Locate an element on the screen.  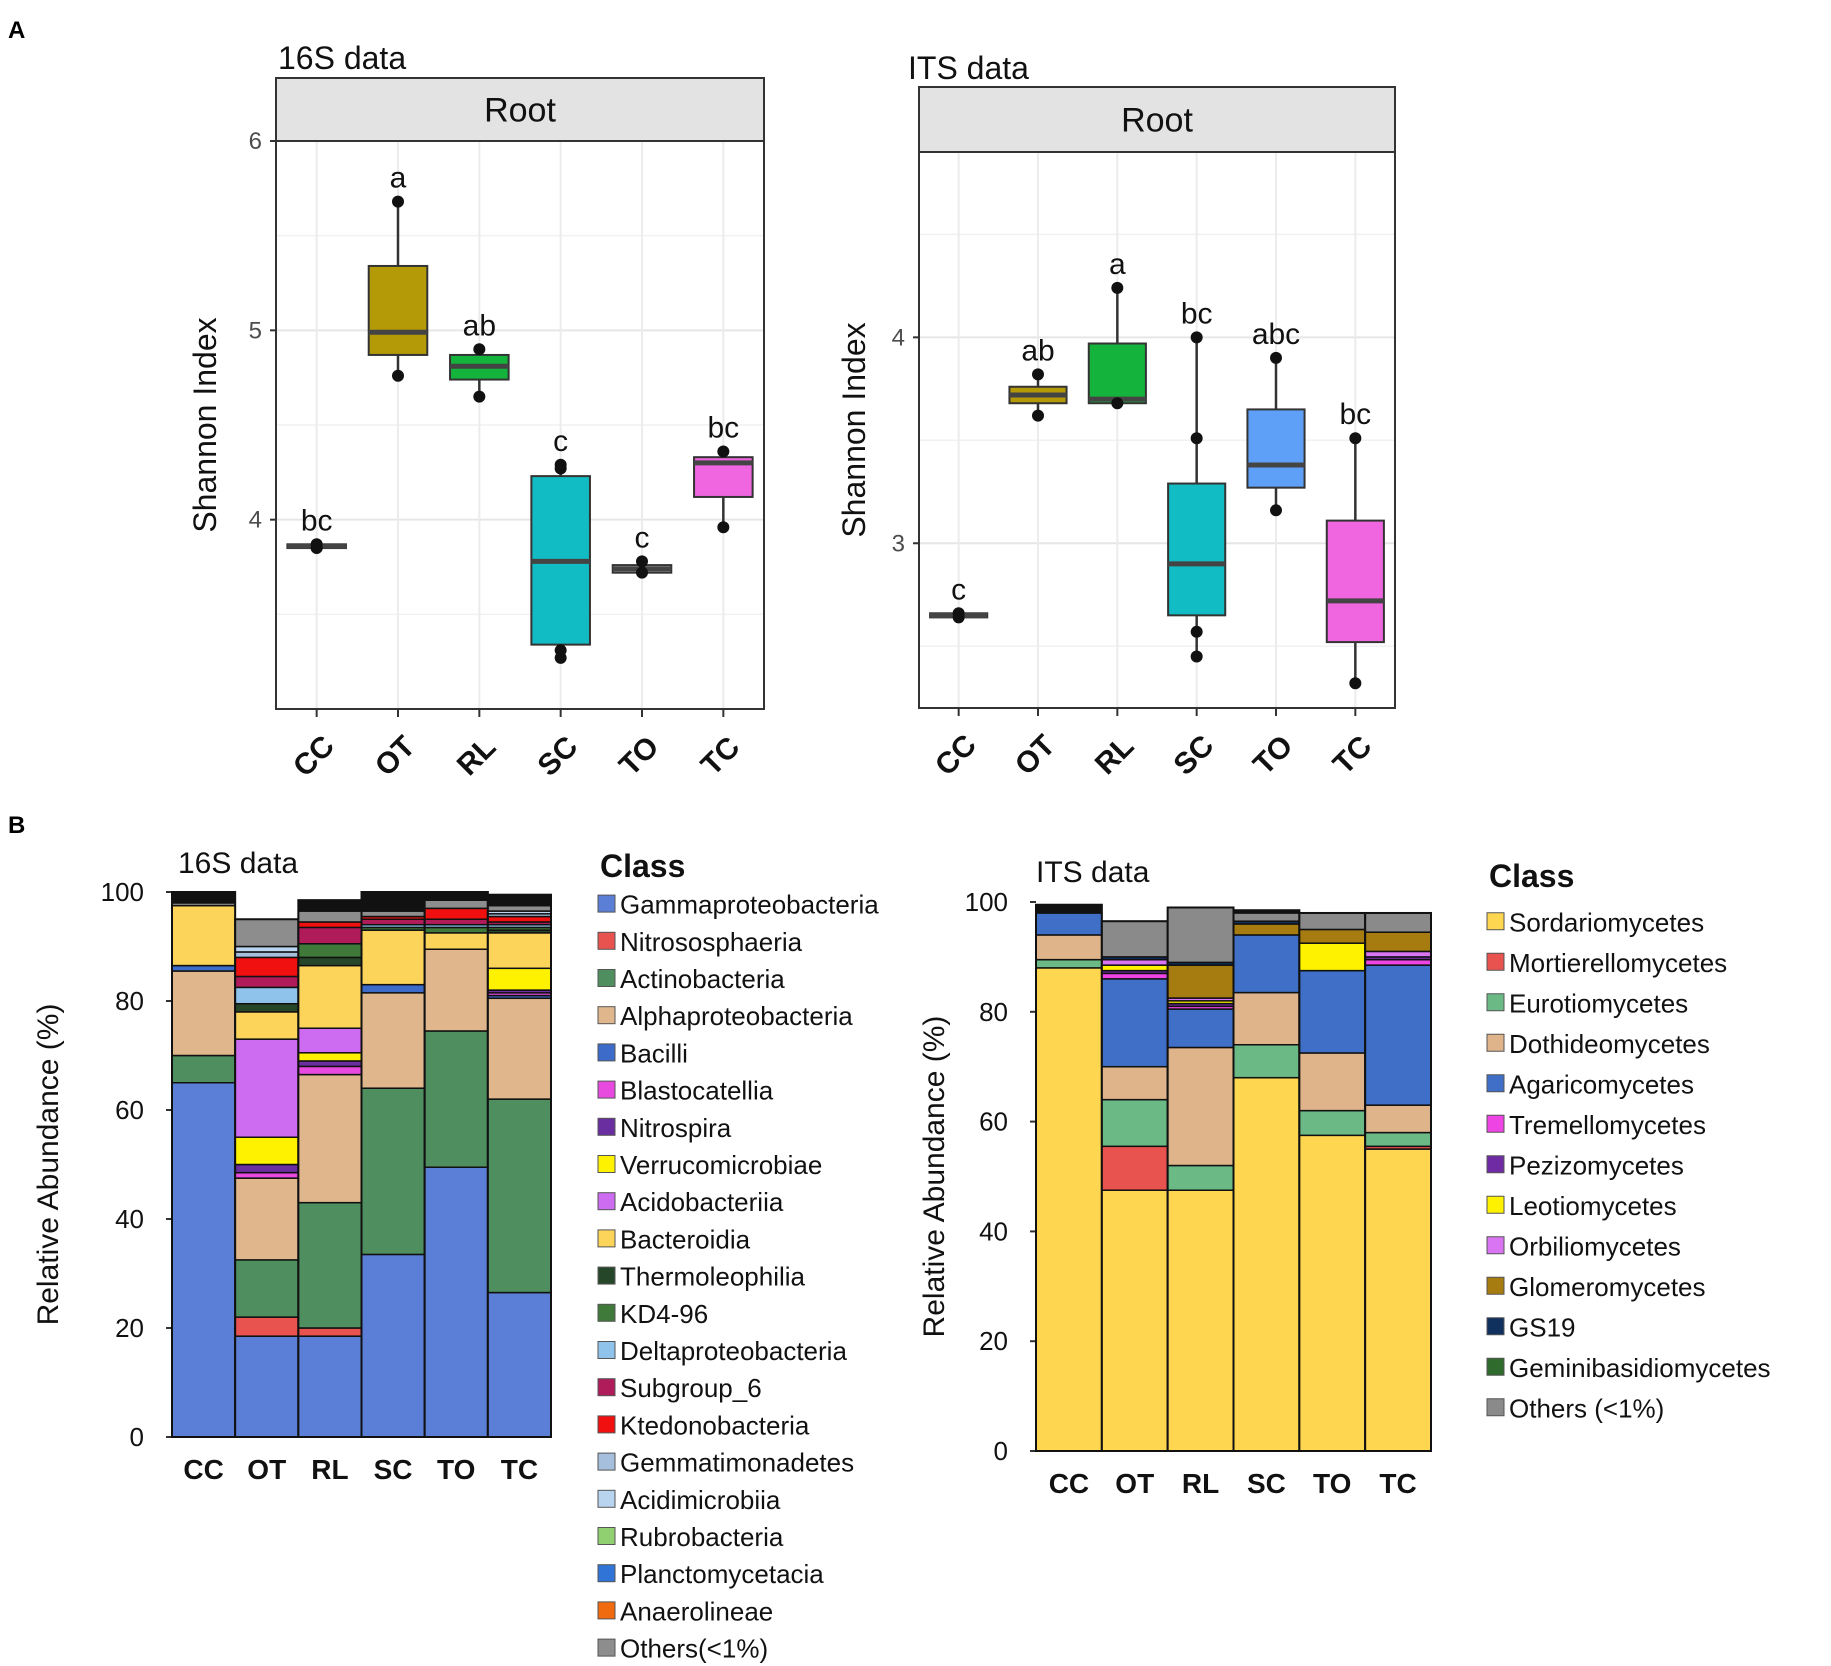
y-axis-label: Relative Abundance (%) is located at coordinates (934, 1177).